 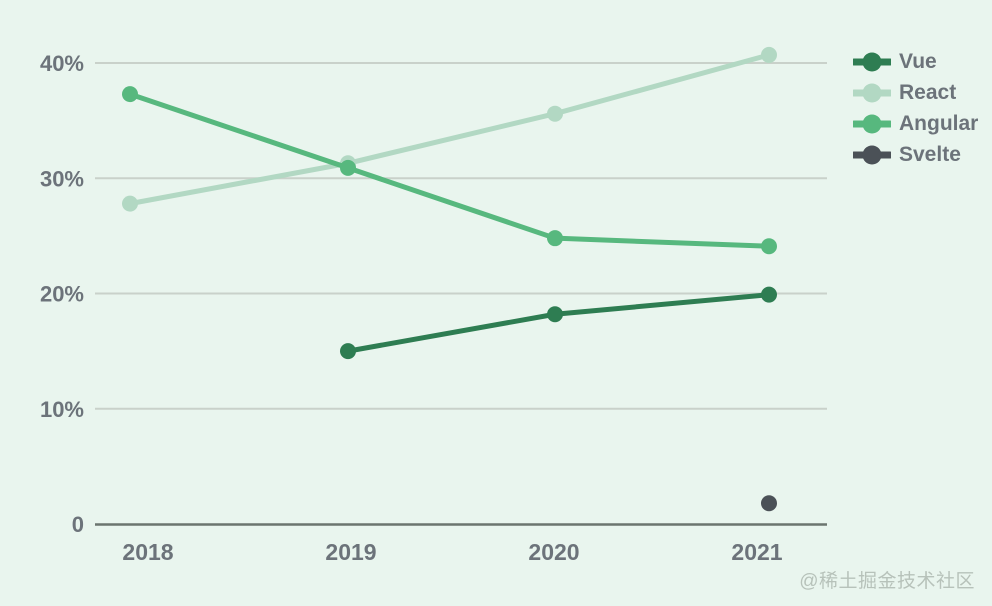 What do you see at coordinates (872, 61) in the screenshot?
I see `legend-marker-vue-icon` at bounding box center [872, 61].